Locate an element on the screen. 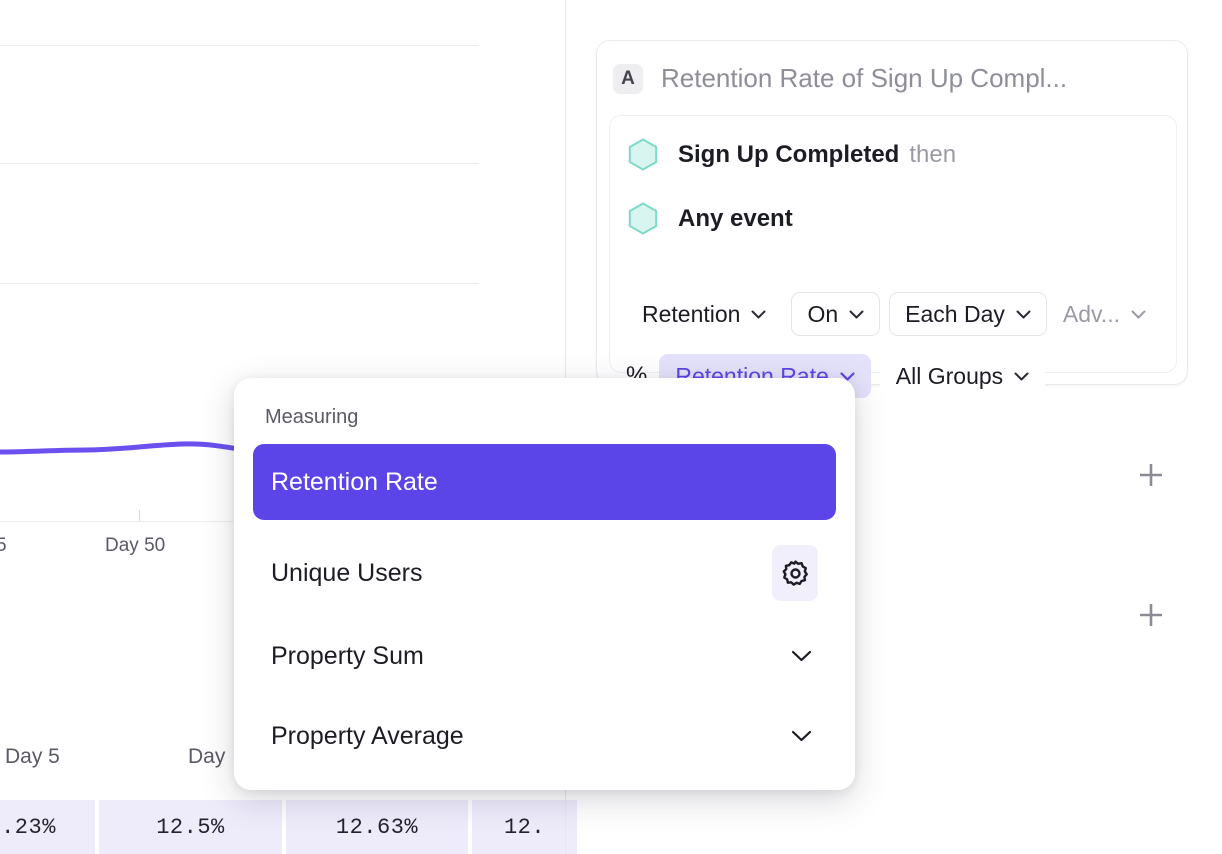 This screenshot has height=854, width=1222. menu-item-label: Retention Rate is located at coordinates (354, 481).